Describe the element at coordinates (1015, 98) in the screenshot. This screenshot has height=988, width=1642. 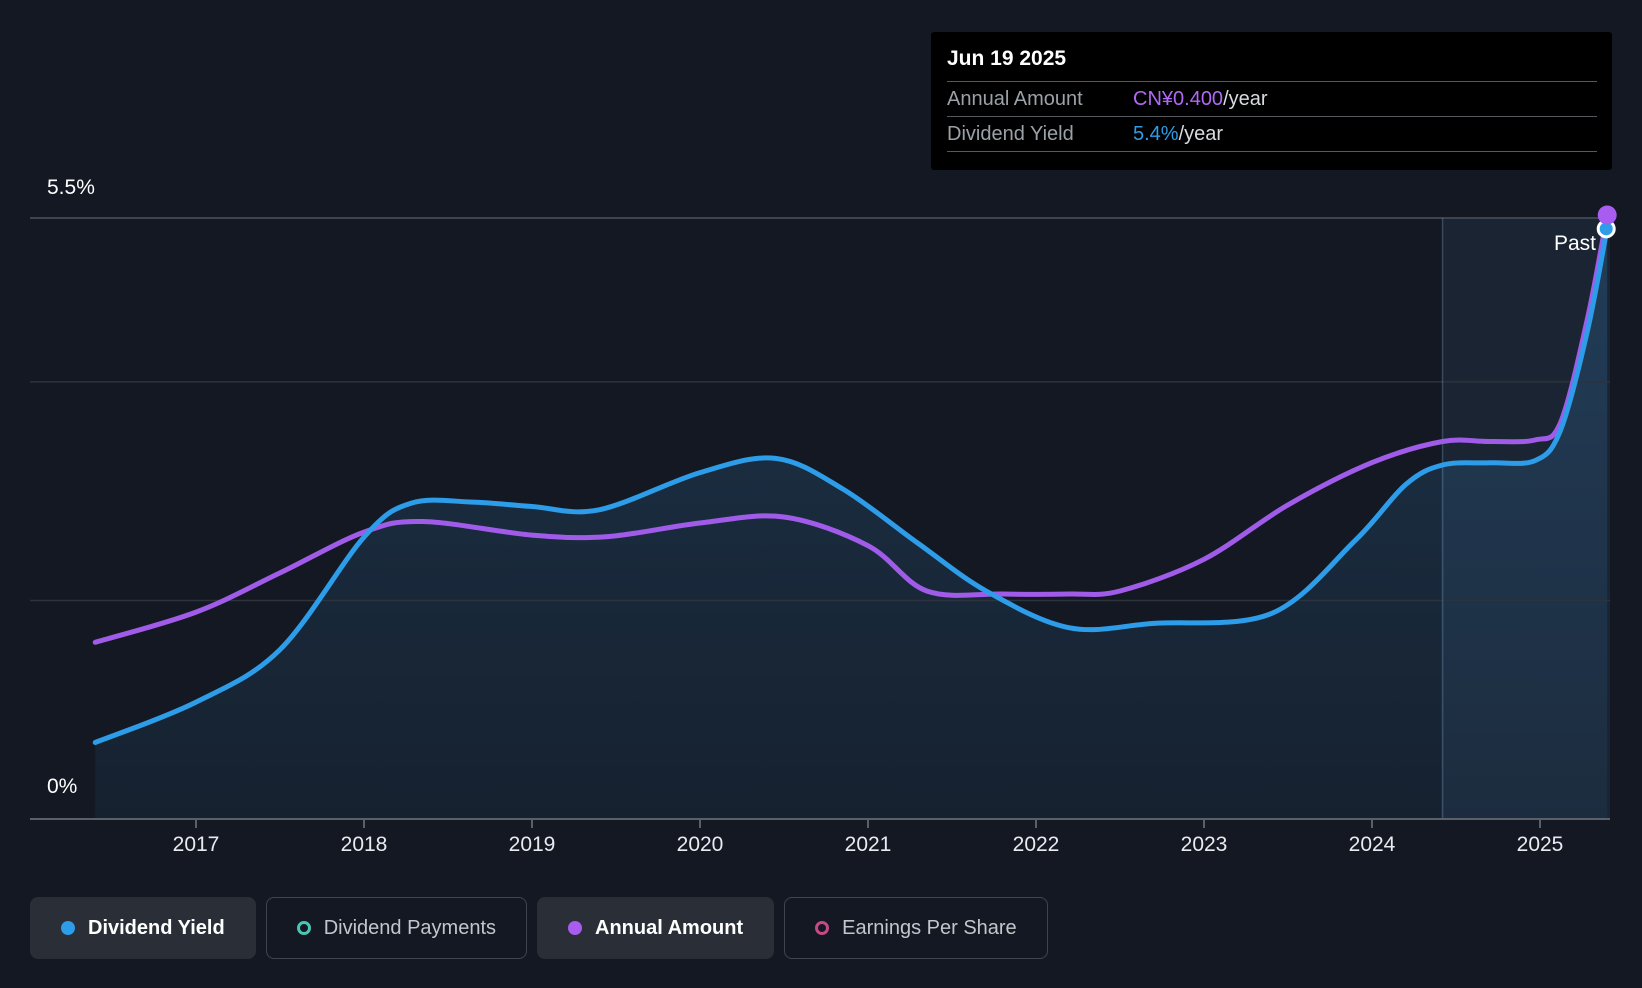
I see `tooltip-label: Annual Amount` at that location.